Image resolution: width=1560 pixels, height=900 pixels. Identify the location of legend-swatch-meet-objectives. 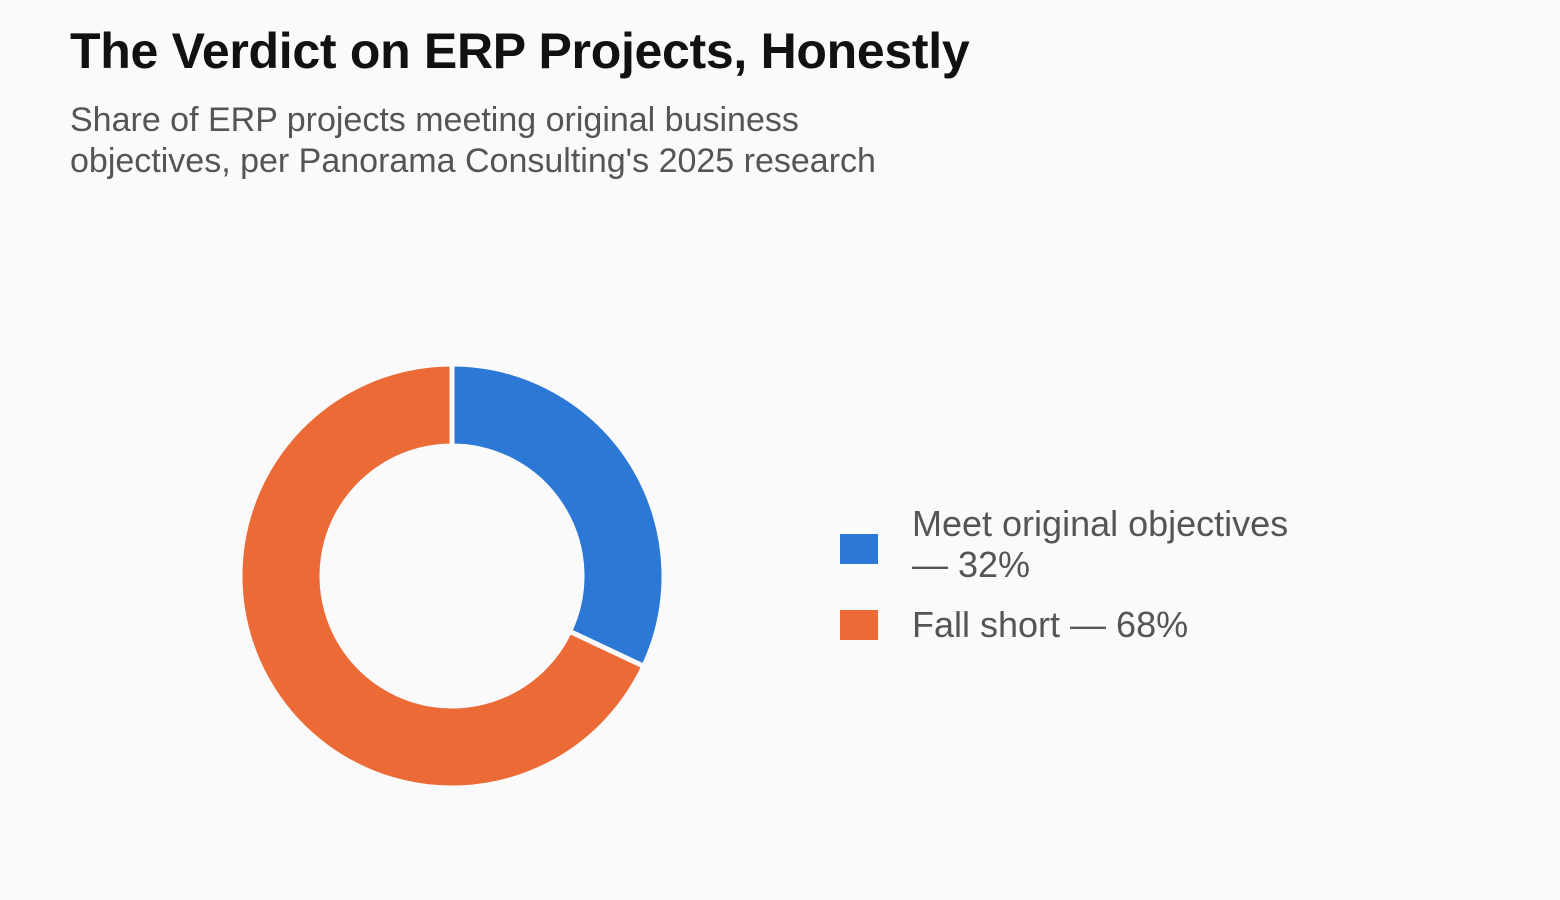
(859, 549).